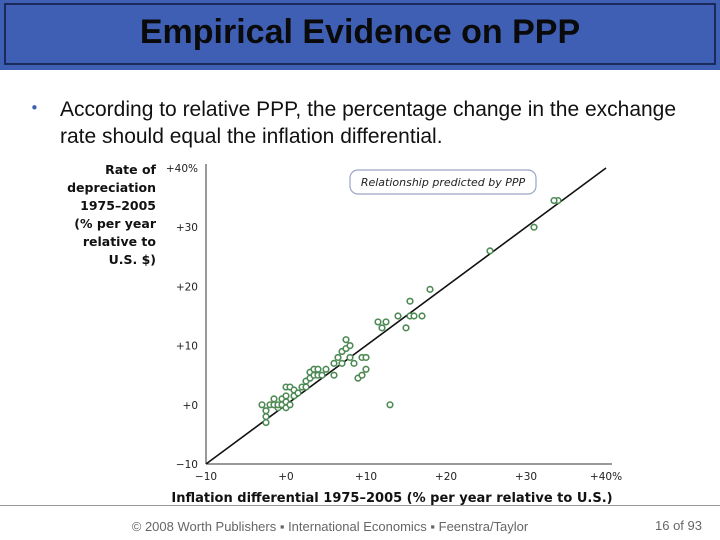 The image size is (720, 540). I want to click on x-tick-label: +0, so click(285, 477).